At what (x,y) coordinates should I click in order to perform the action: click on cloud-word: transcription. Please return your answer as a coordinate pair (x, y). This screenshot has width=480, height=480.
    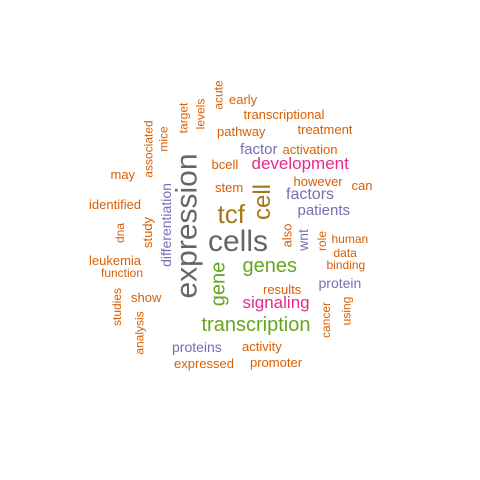
    Looking at the image, I should click on (256, 325).